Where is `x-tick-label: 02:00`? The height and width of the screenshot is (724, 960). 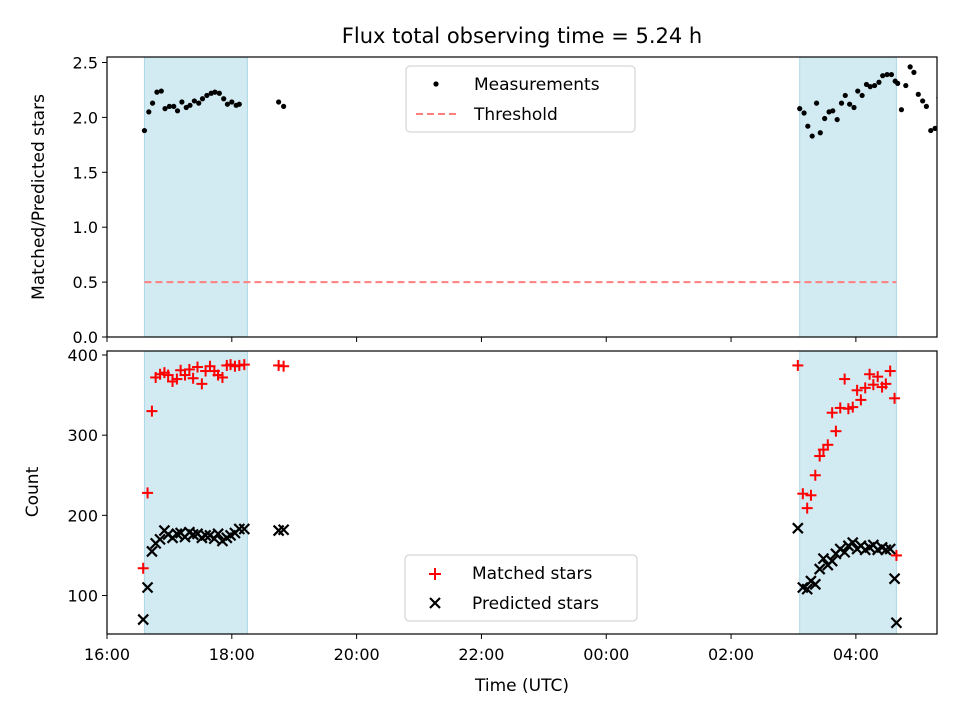 x-tick-label: 02:00 is located at coordinates (731, 654).